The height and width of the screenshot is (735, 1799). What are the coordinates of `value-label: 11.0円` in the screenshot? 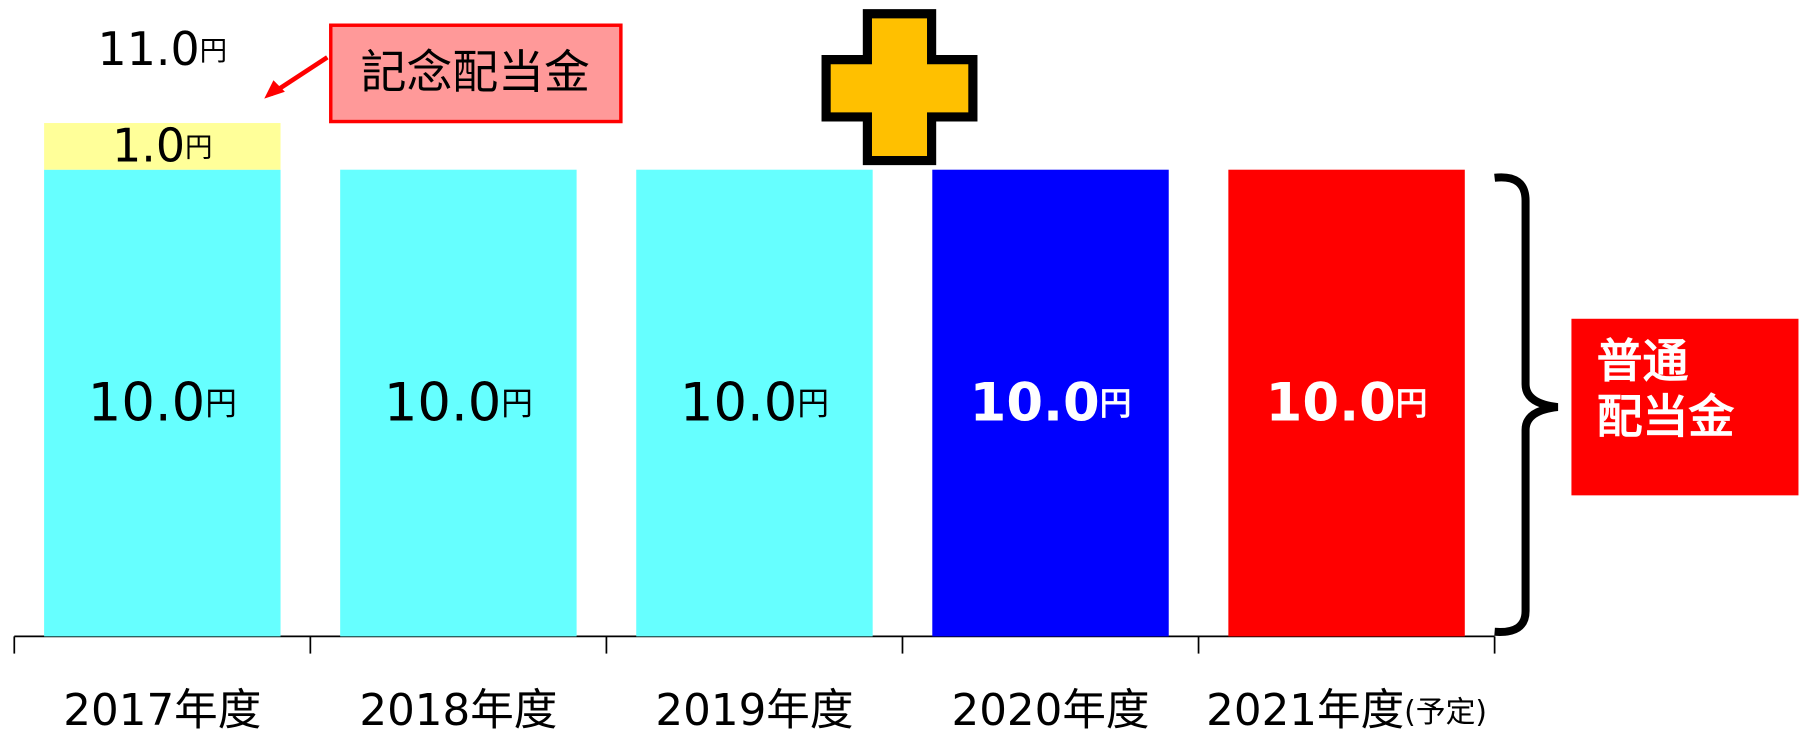 It's located at (163, 48).